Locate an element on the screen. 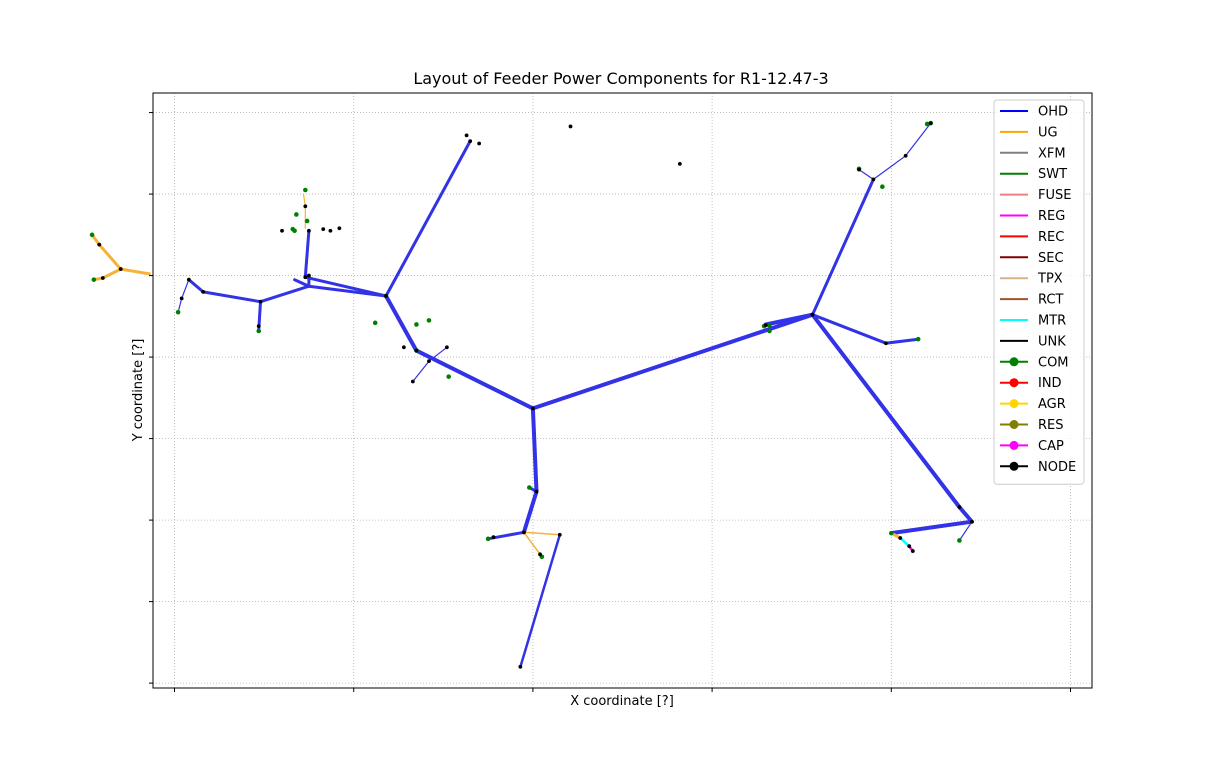  legend-label-ohd: OHD is located at coordinates (1053, 112).